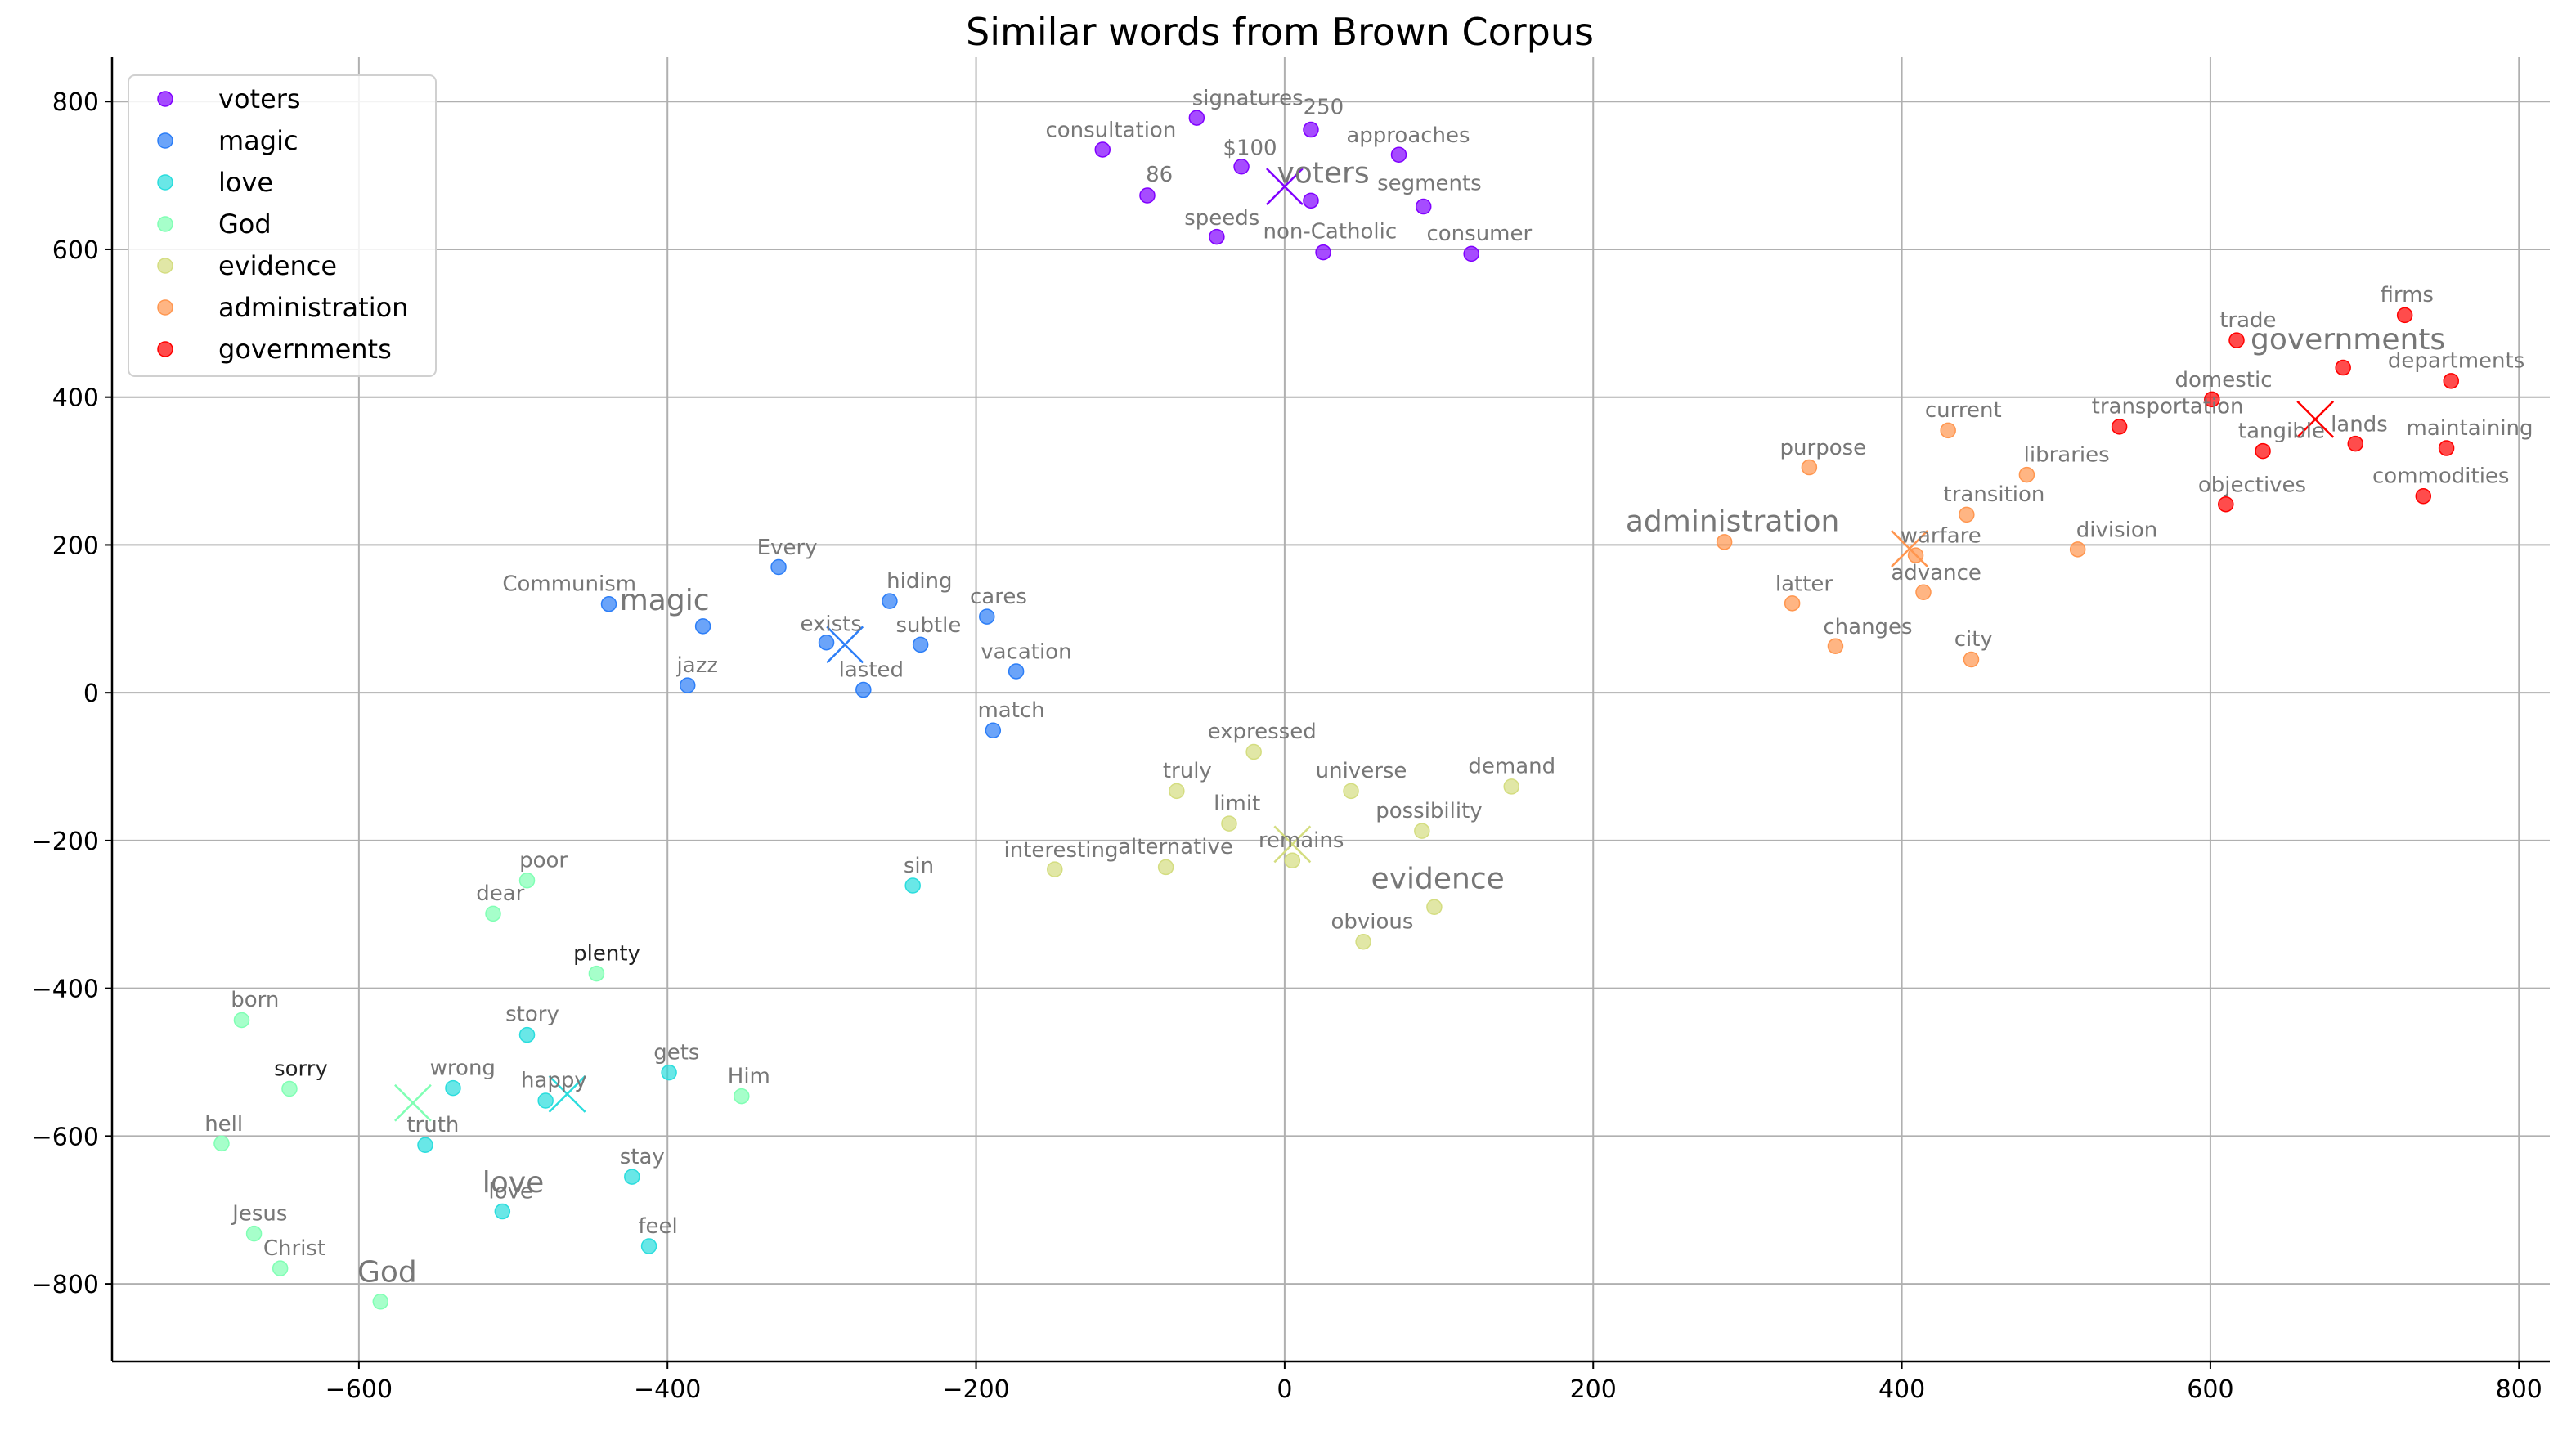 This screenshot has width=2576, height=1431. Describe the element at coordinates (1159, 175) in the screenshot. I see `point-label: 86` at that location.